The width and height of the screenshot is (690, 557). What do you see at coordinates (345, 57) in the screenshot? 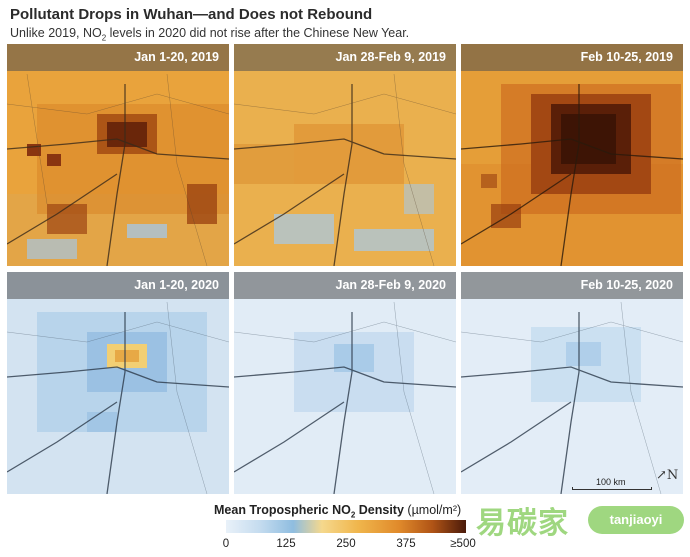
I see `panel-date-label: Jan 28-Feb 9, 2019` at bounding box center [345, 57].